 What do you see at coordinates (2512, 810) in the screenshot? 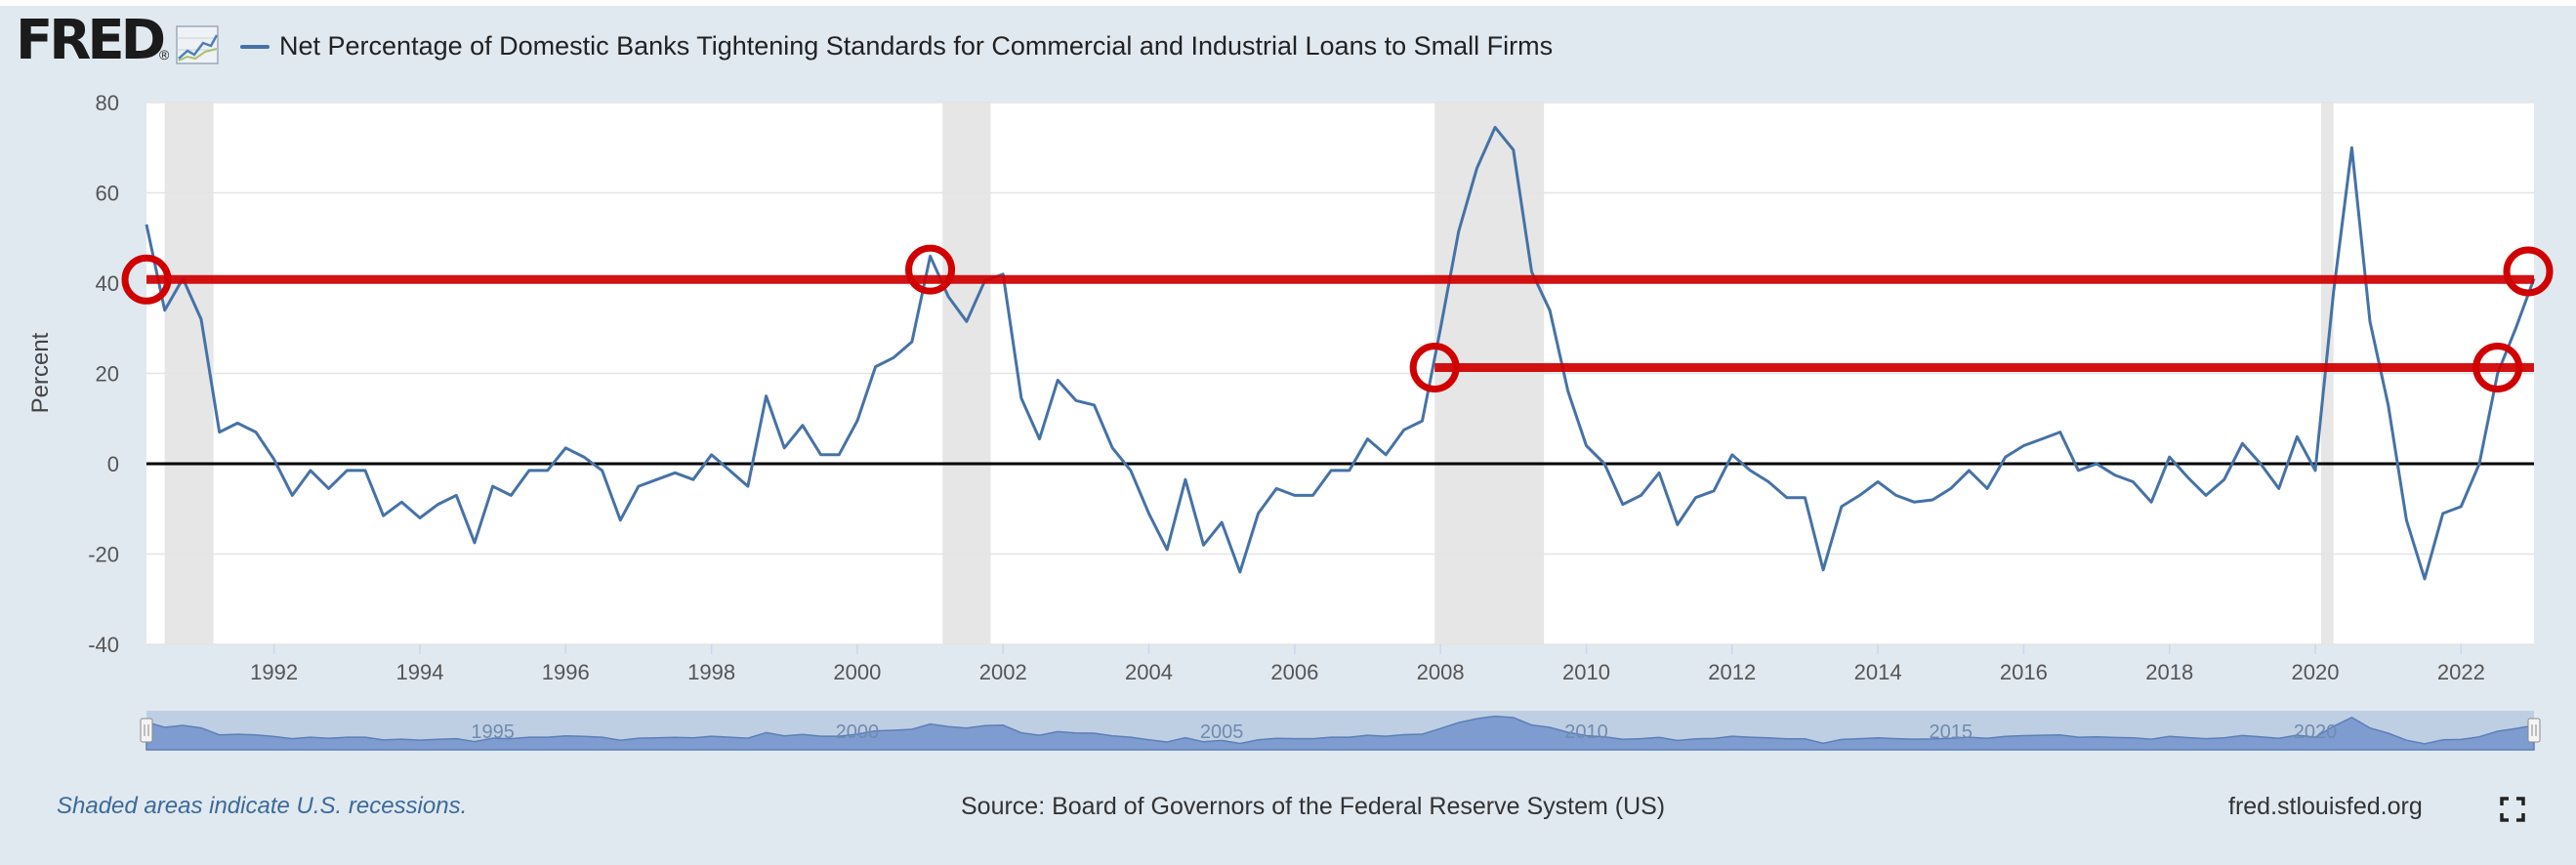
I see `fullscreen-icon` at bounding box center [2512, 810].